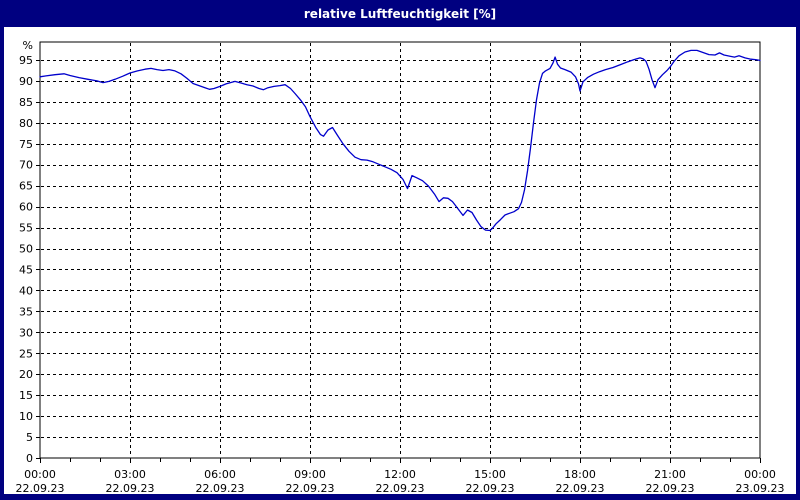 Image resolution: width=800 pixels, height=500 pixels. Describe the element at coordinates (26, 186) in the screenshot. I see `y-tick-label: 65` at that location.